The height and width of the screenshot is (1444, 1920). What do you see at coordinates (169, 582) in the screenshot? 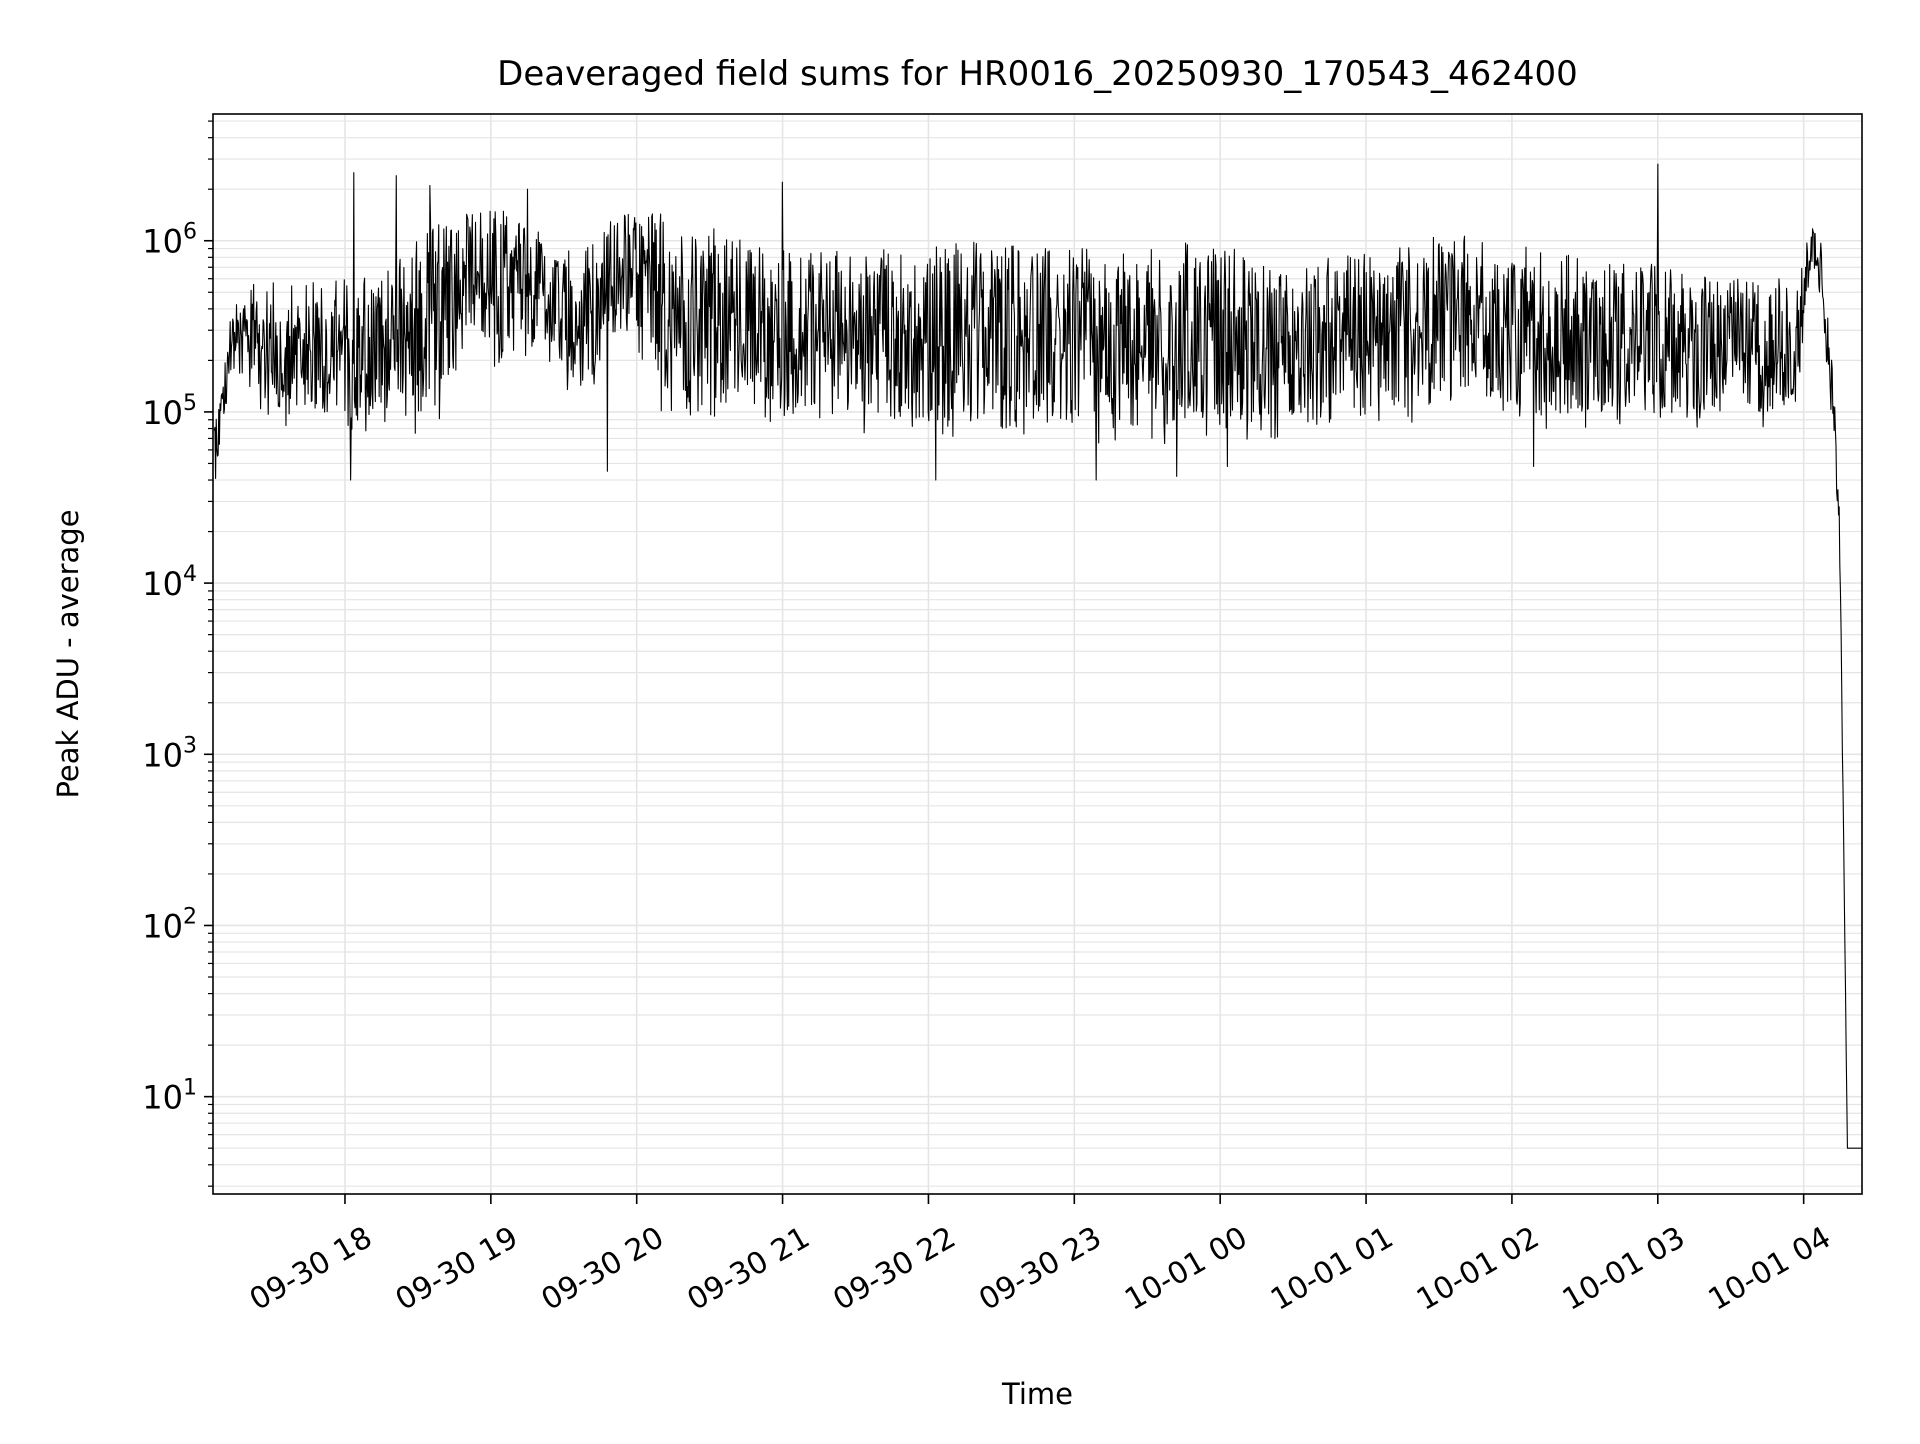
I see `y-tick-label: 104` at bounding box center [169, 582].